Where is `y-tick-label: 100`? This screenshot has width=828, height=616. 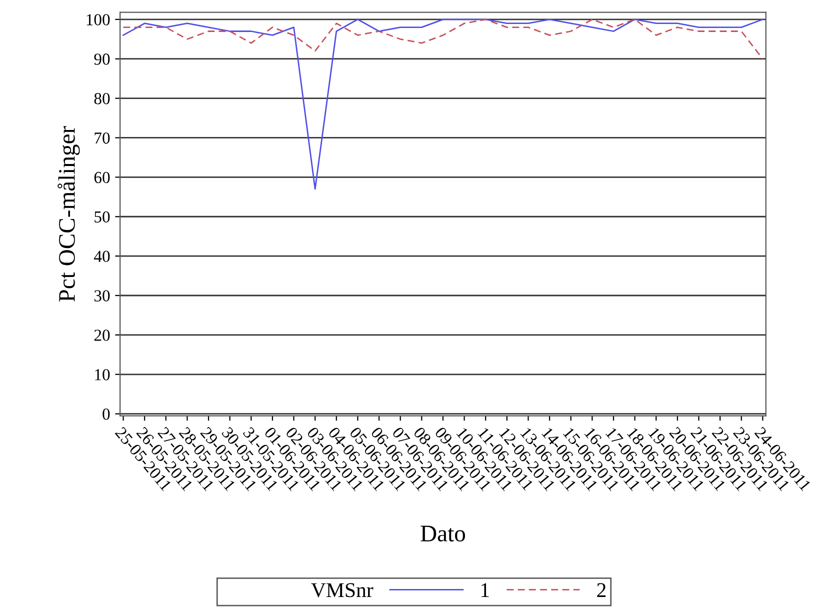
y-tick-label: 100 is located at coordinates (98, 20).